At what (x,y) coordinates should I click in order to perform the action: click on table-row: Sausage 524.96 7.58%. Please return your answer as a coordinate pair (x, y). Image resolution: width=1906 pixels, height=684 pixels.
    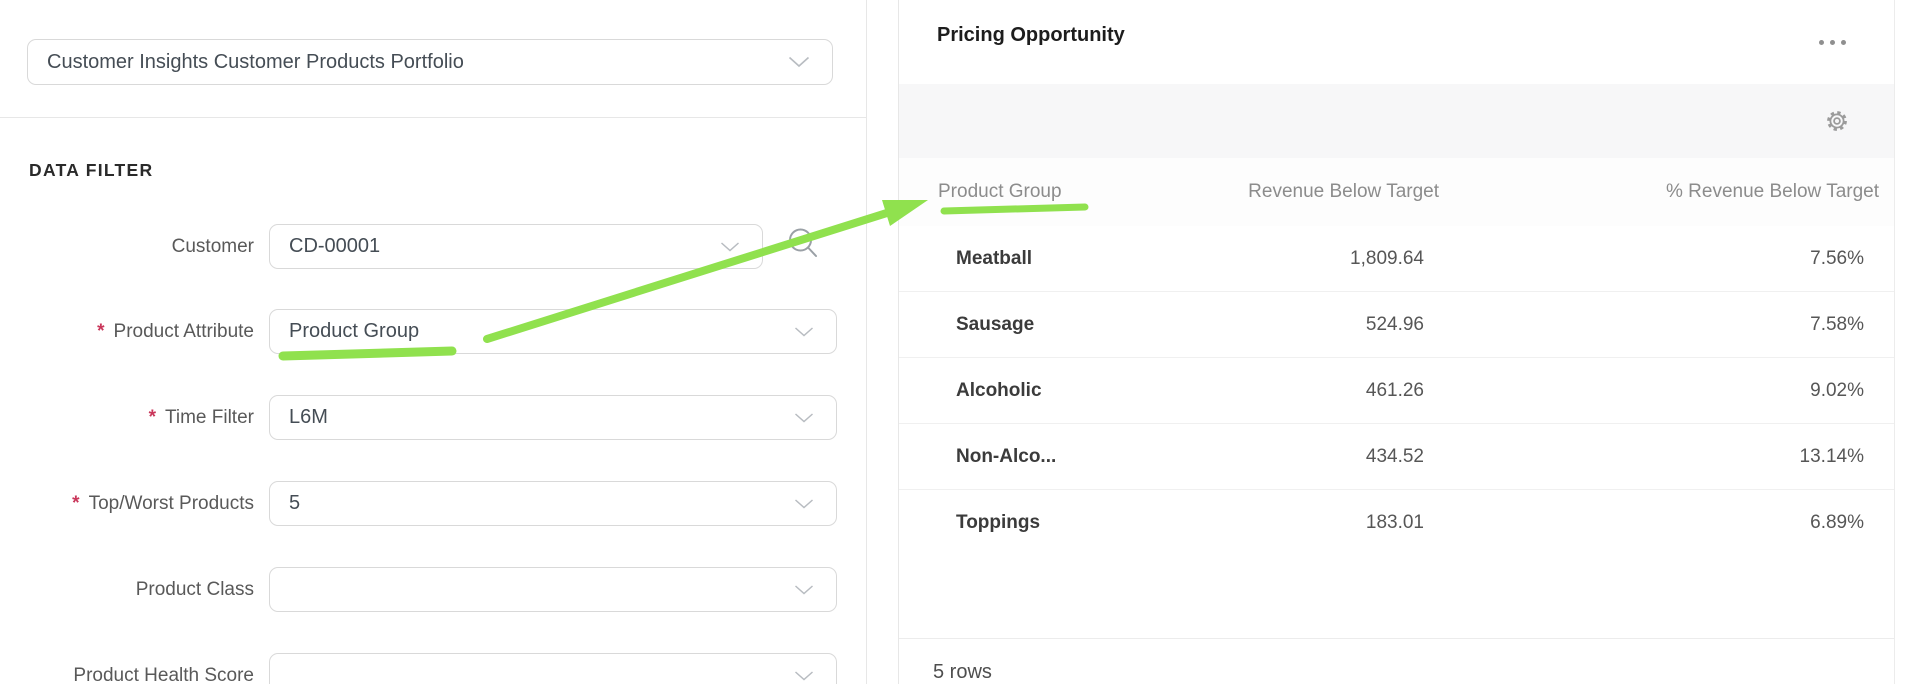
    Looking at the image, I should click on (1396, 325).